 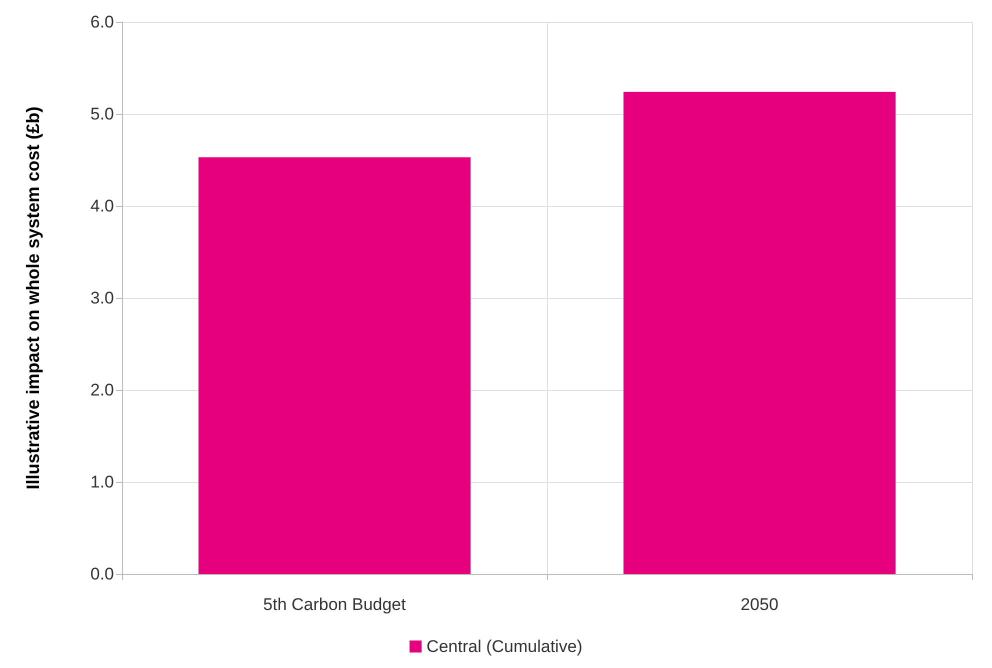 What do you see at coordinates (33, 298) in the screenshot?
I see `y-axis-title: Illustrative impact on whole system cost (£b)` at bounding box center [33, 298].